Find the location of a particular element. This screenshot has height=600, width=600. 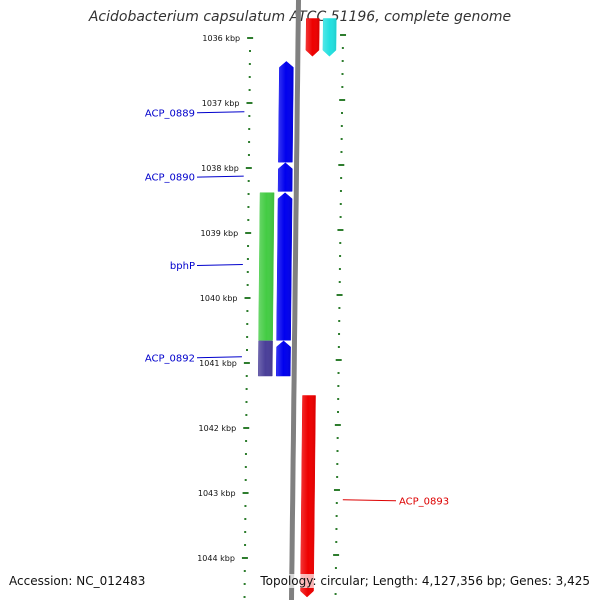

tick-label: 1040 kbp is located at coordinates (219, 298).